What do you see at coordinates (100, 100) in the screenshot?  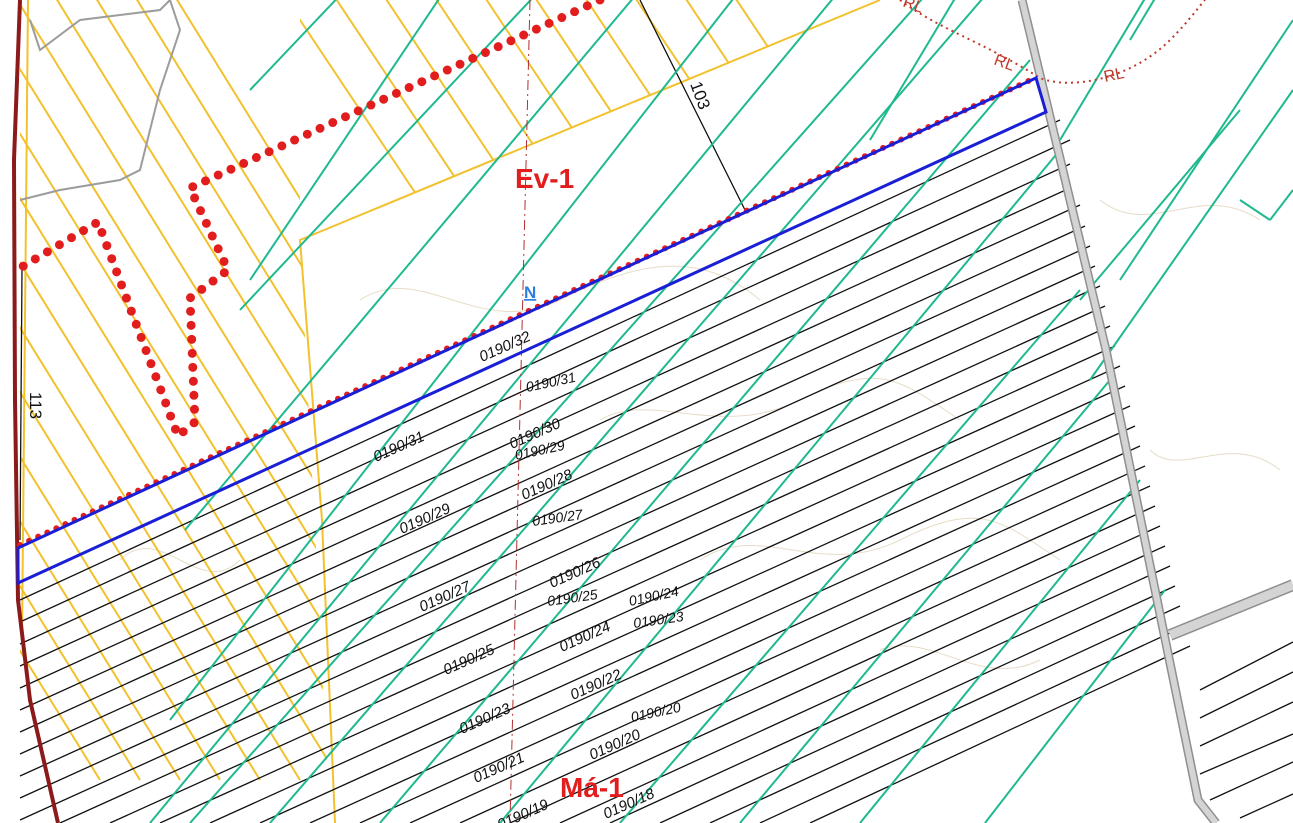 I see `building-outline` at bounding box center [100, 100].